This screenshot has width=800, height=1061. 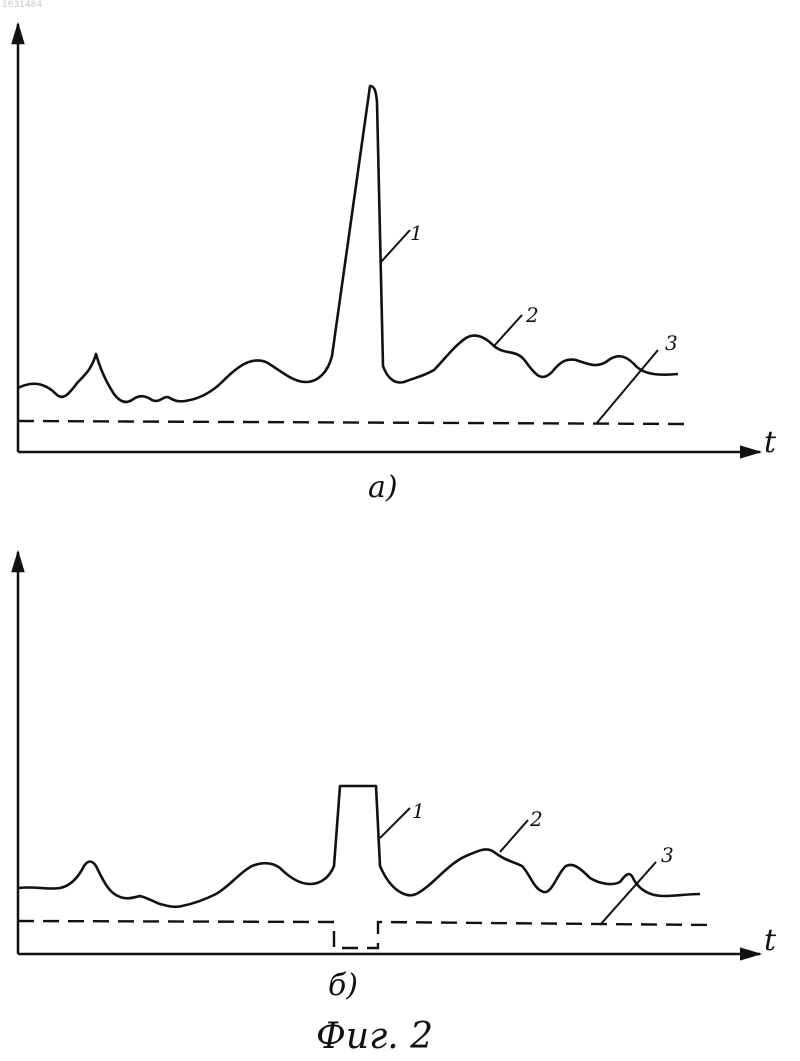 I want to click on panel-b-label-1: 1, so click(x=418, y=811).